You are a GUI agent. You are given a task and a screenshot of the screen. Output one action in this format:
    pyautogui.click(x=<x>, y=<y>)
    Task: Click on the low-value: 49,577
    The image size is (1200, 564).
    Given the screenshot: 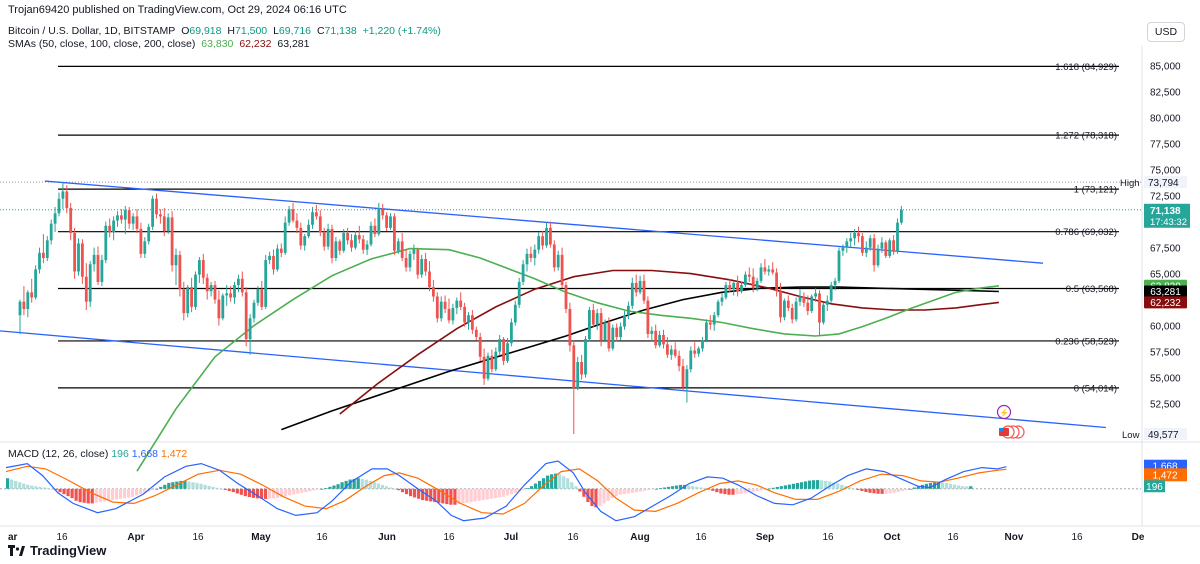 What is the action you would take?
    pyautogui.click(x=1163, y=435)
    